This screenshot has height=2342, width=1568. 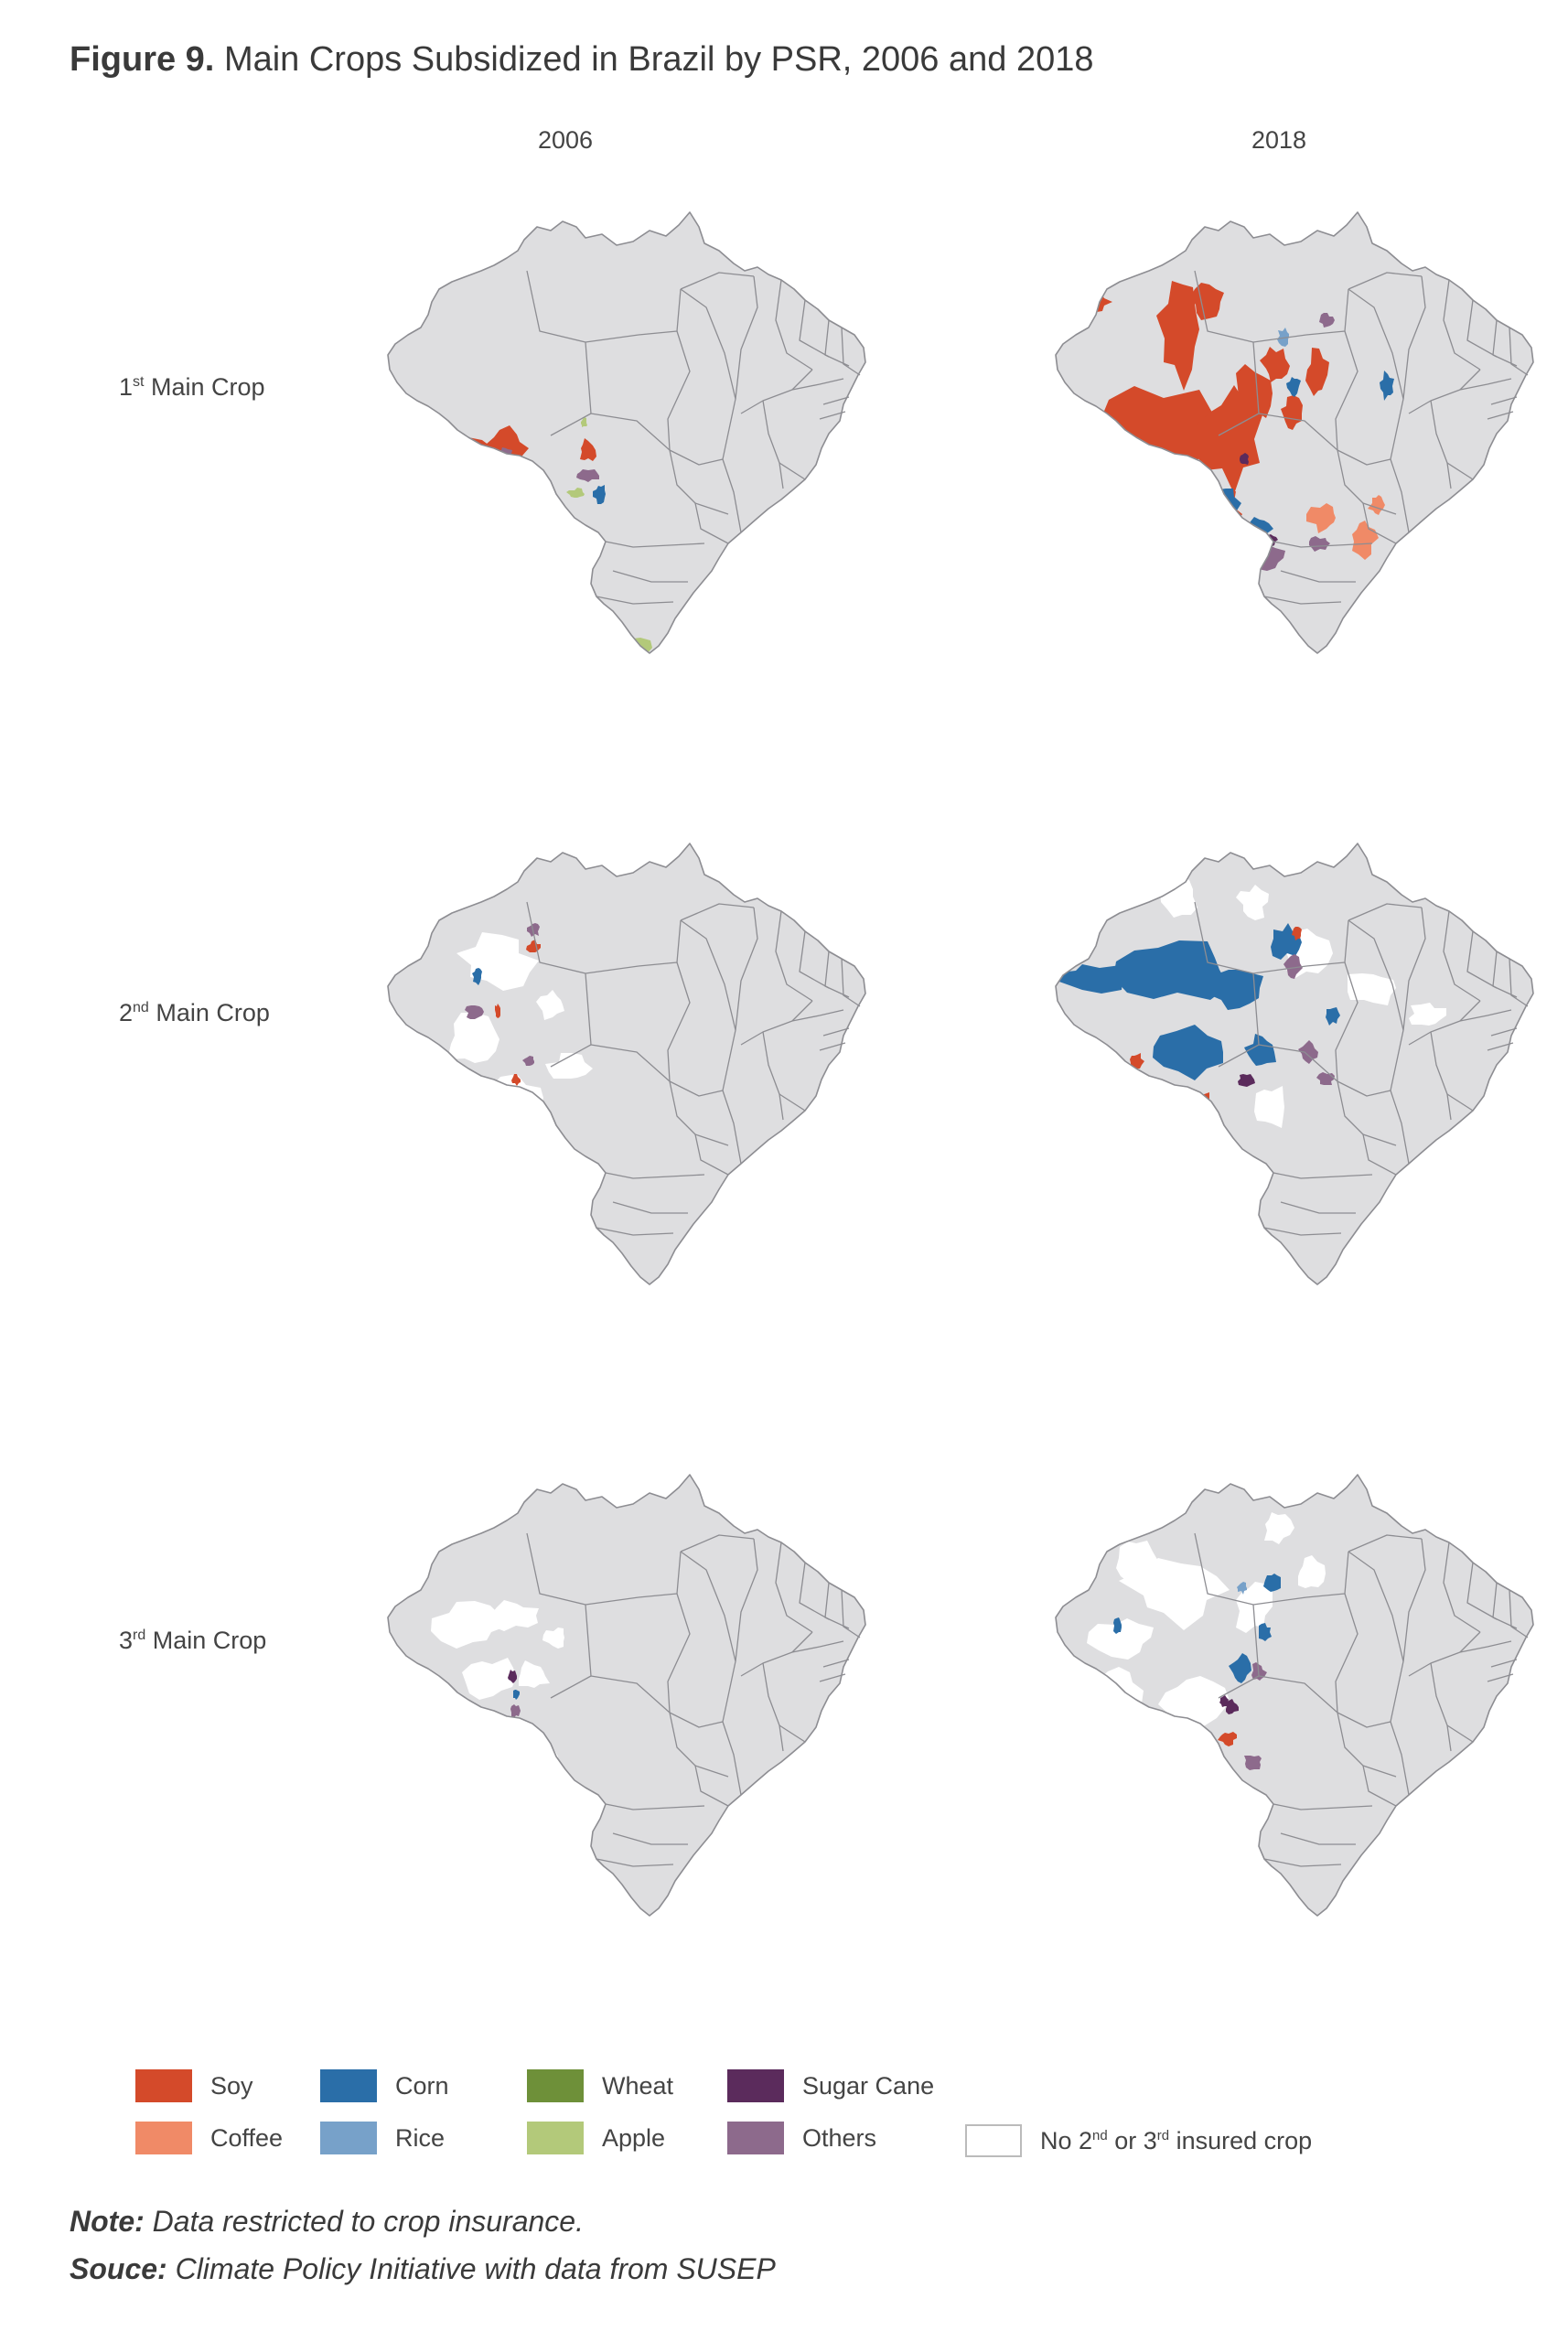 I want to click on brazil-base-shape, so click(x=626, y=1695).